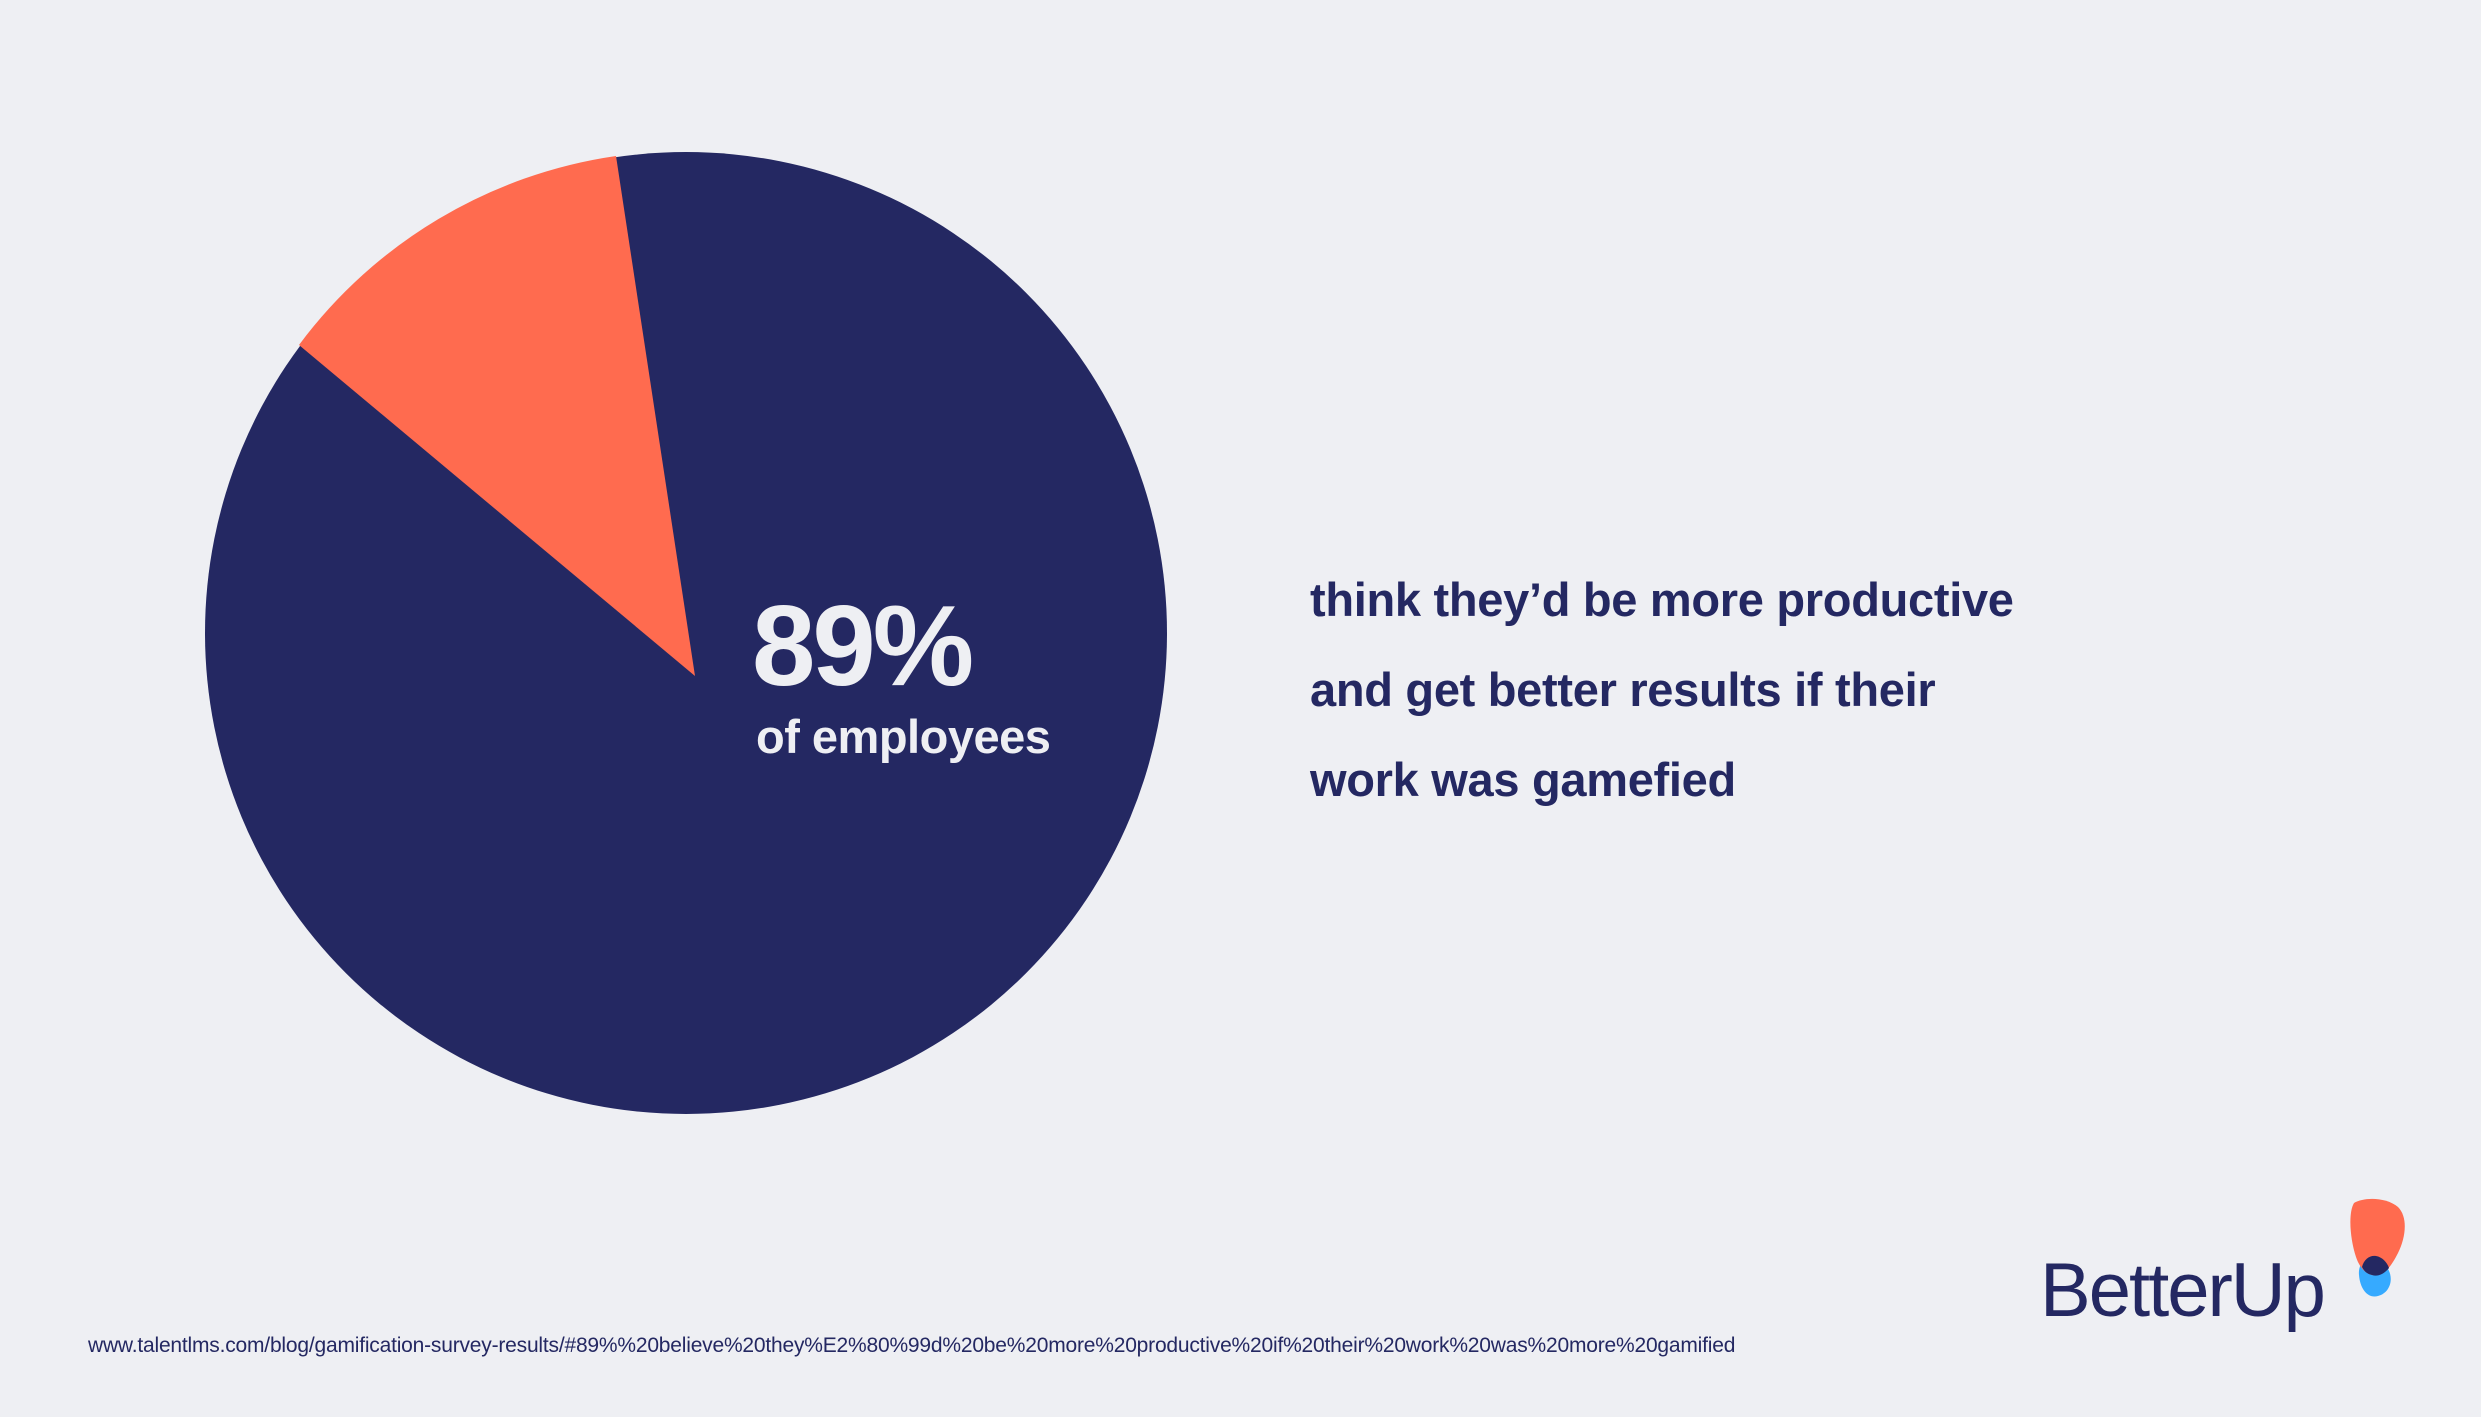  What do you see at coordinates (863, 646) in the screenshot?
I see `stat-percentage: 89%` at bounding box center [863, 646].